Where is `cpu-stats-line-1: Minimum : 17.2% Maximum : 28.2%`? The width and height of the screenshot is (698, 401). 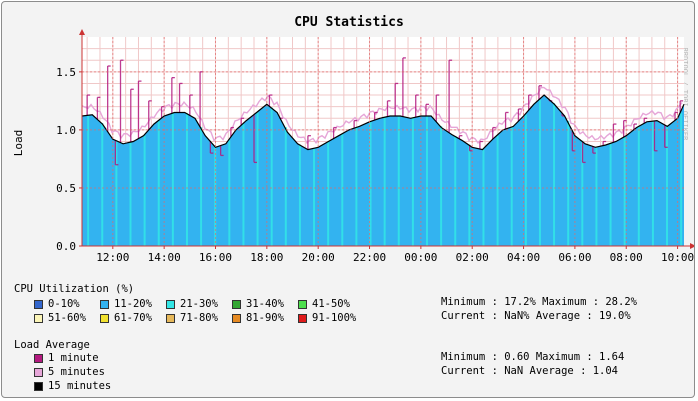
cpu-stats-line-1: Minimum : 17.2% Maximum : 28.2% is located at coordinates (539, 302).